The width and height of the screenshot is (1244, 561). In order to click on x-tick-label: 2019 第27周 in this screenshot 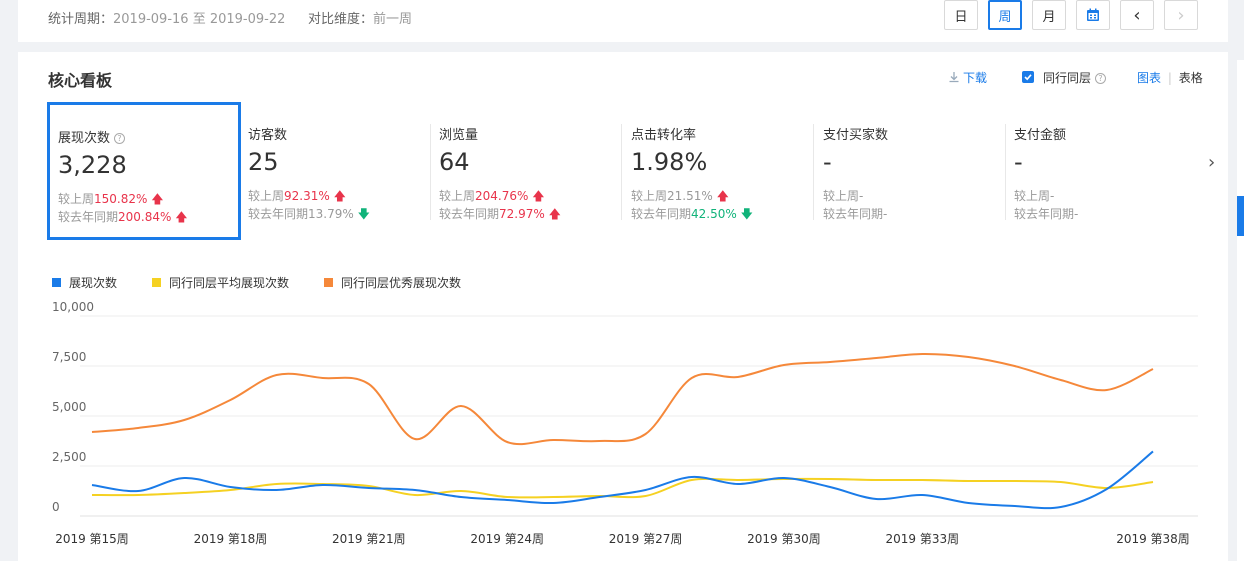, I will do `click(646, 539)`.